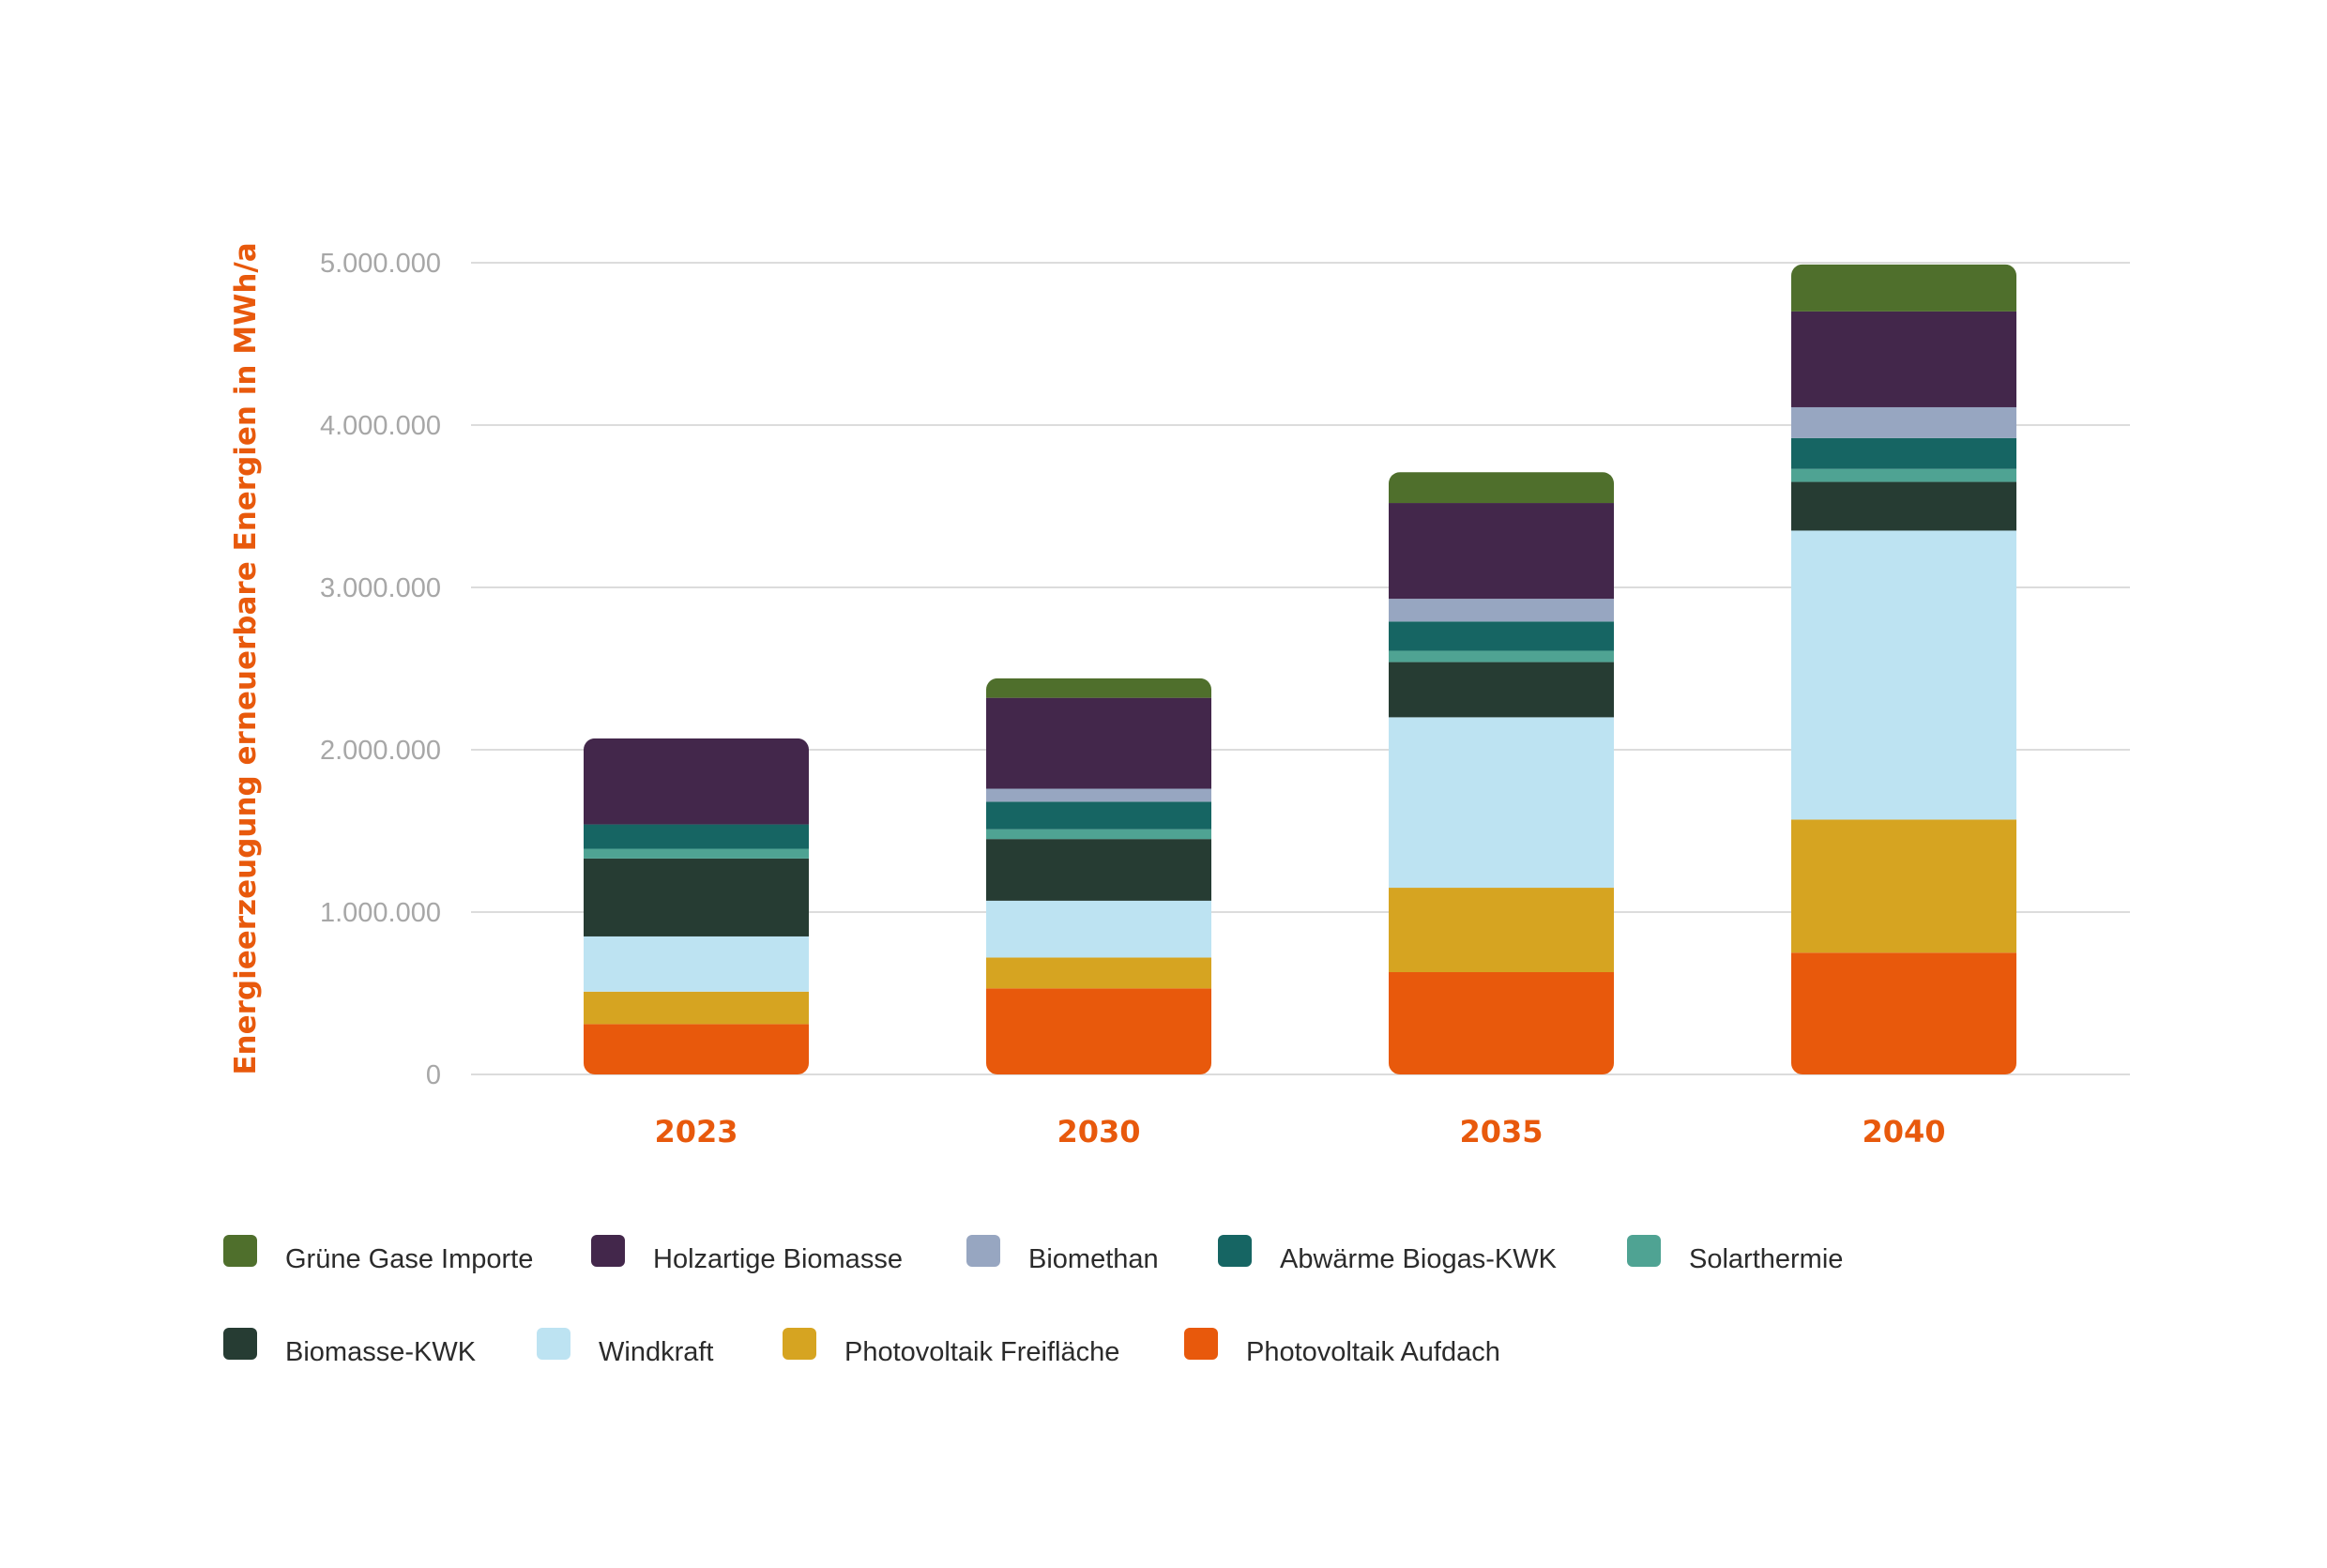 The height and width of the screenshot is (1568, 2327). I want to click on y-tick-label: 5.000.000, so click(381, 264).